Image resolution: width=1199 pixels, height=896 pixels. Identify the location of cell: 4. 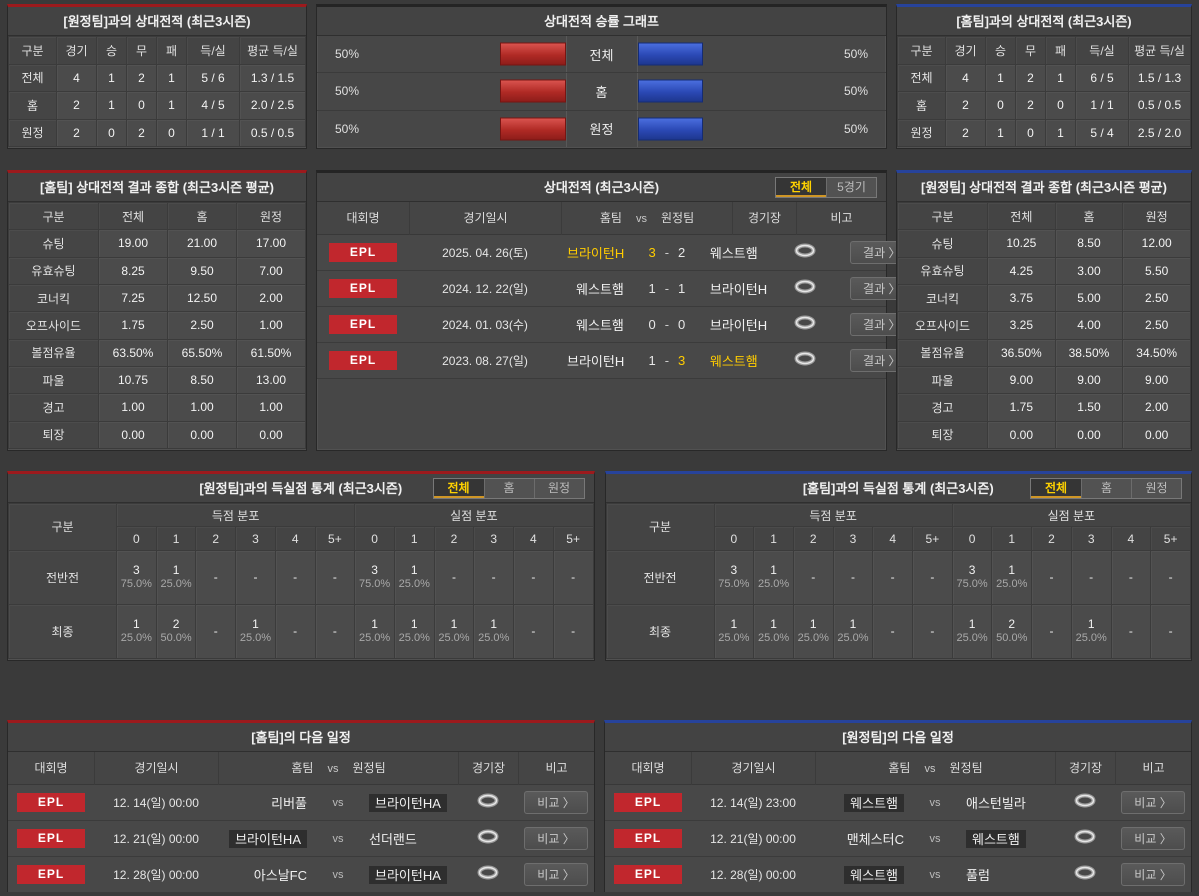
(893, 538).